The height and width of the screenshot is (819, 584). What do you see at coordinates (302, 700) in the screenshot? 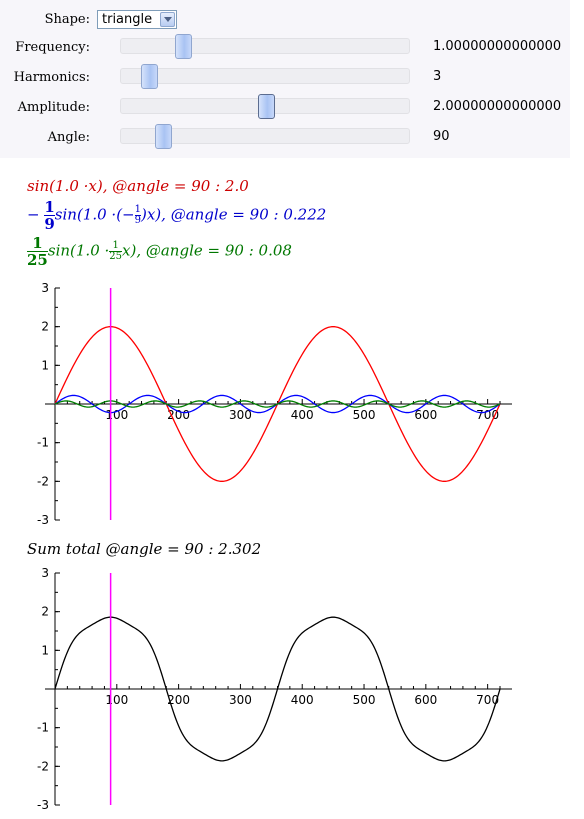
I see `chart2-x-tick-label: 400` at bounding box center [302, 700].